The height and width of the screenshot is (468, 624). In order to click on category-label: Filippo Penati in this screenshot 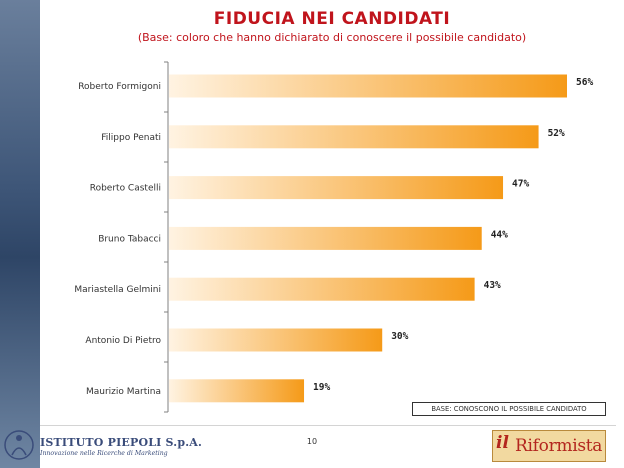, I will do `click(131, 138)`.